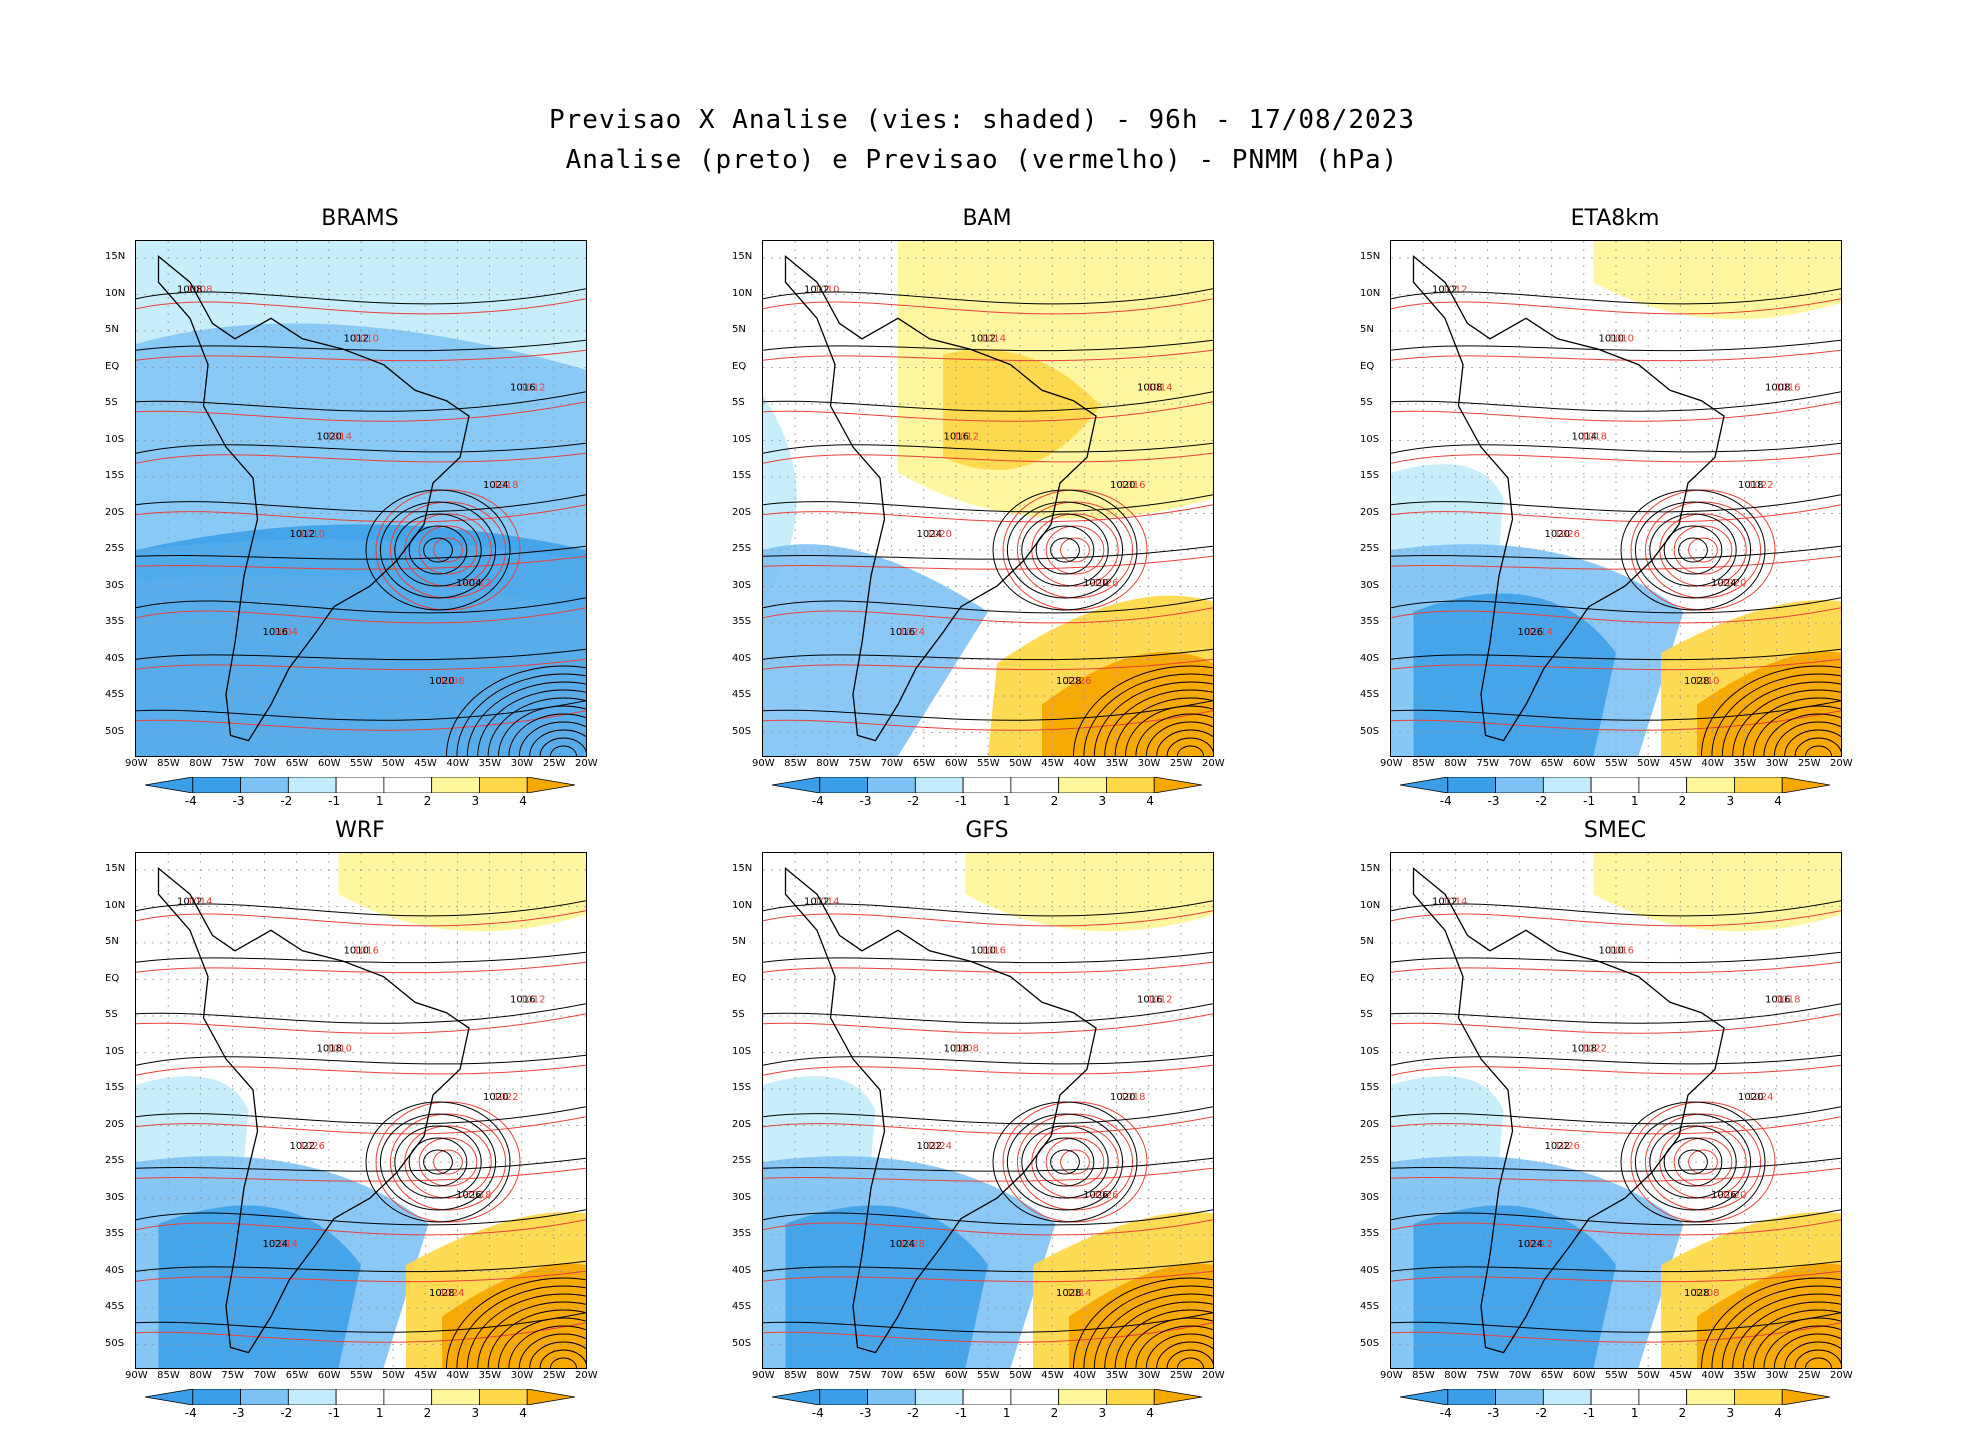 The height and width of the screenshot is (1436, 1964). Describe the element at coordinates (1706, 1293) in the screenshot. I see `forecast-contour-label: 1008` at that location.